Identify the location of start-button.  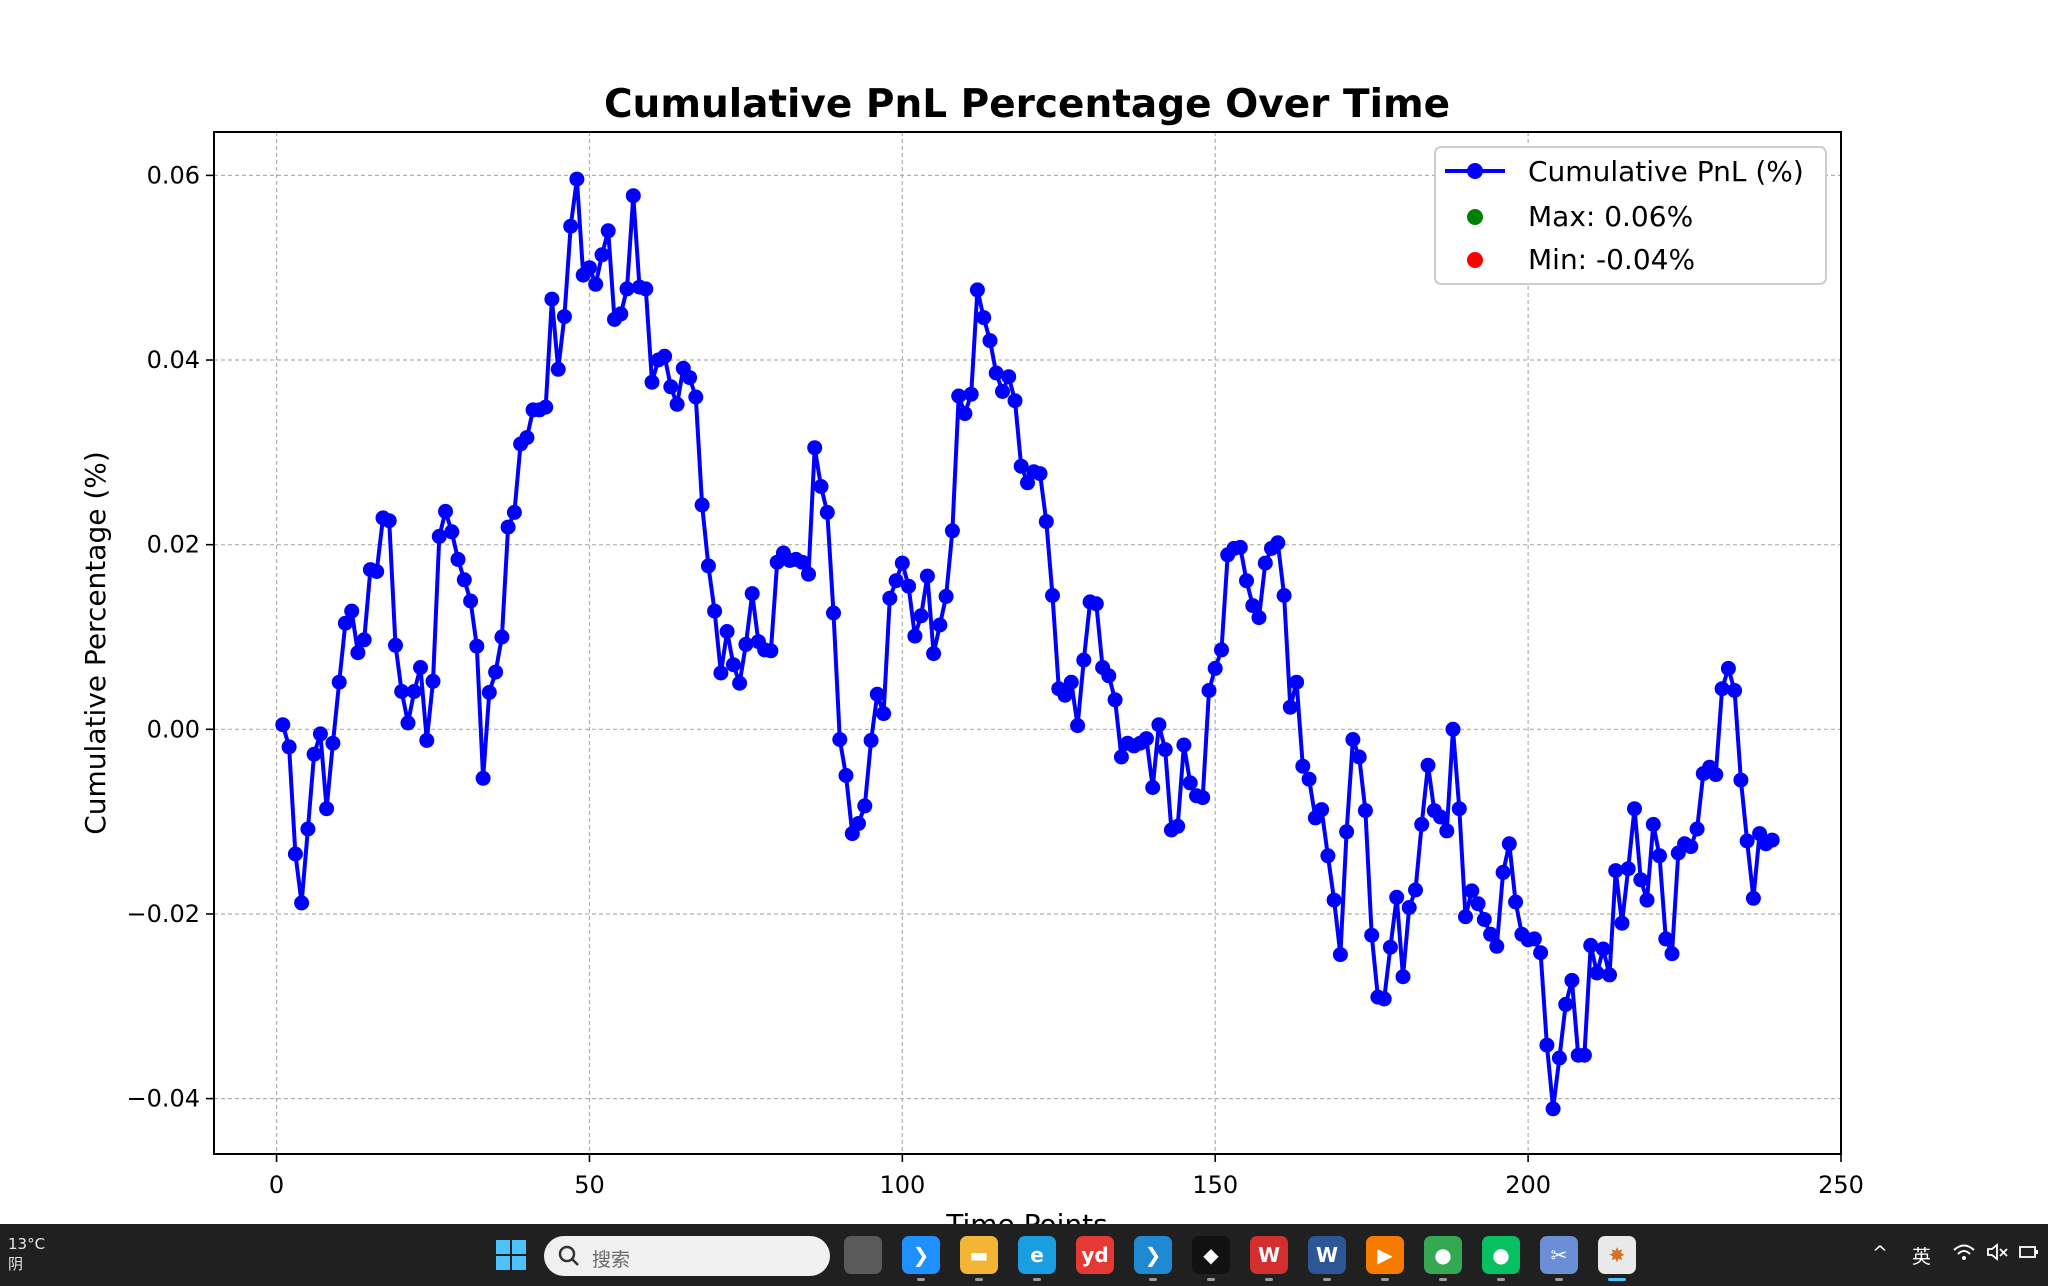
(511, 1255).